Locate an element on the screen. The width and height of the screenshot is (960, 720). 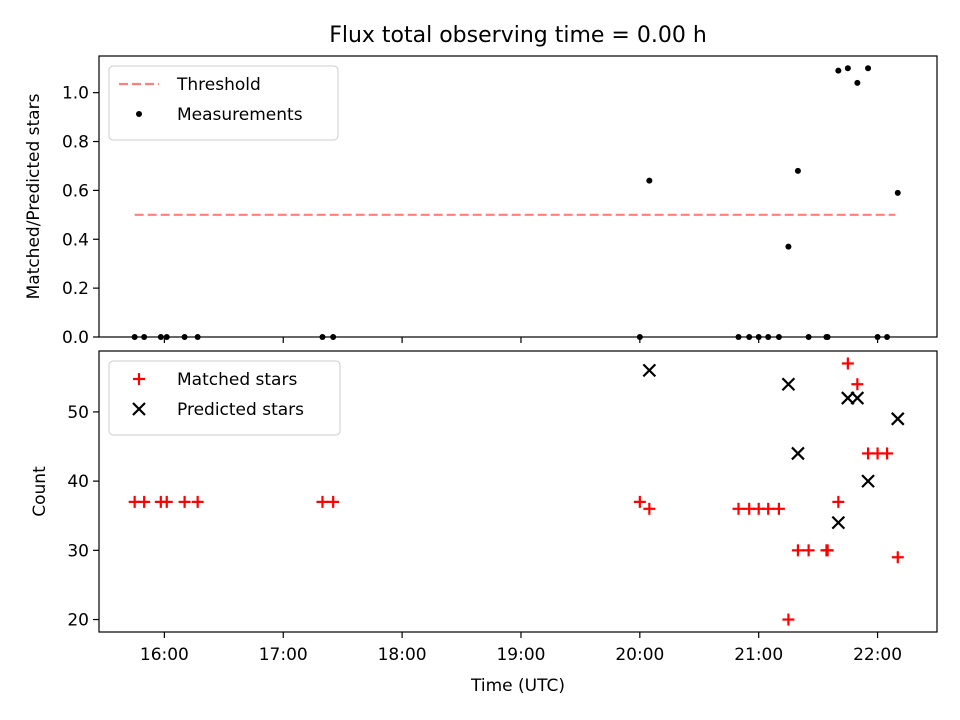
x-tick-label: 20:00 is located at coordinates (639, 655).